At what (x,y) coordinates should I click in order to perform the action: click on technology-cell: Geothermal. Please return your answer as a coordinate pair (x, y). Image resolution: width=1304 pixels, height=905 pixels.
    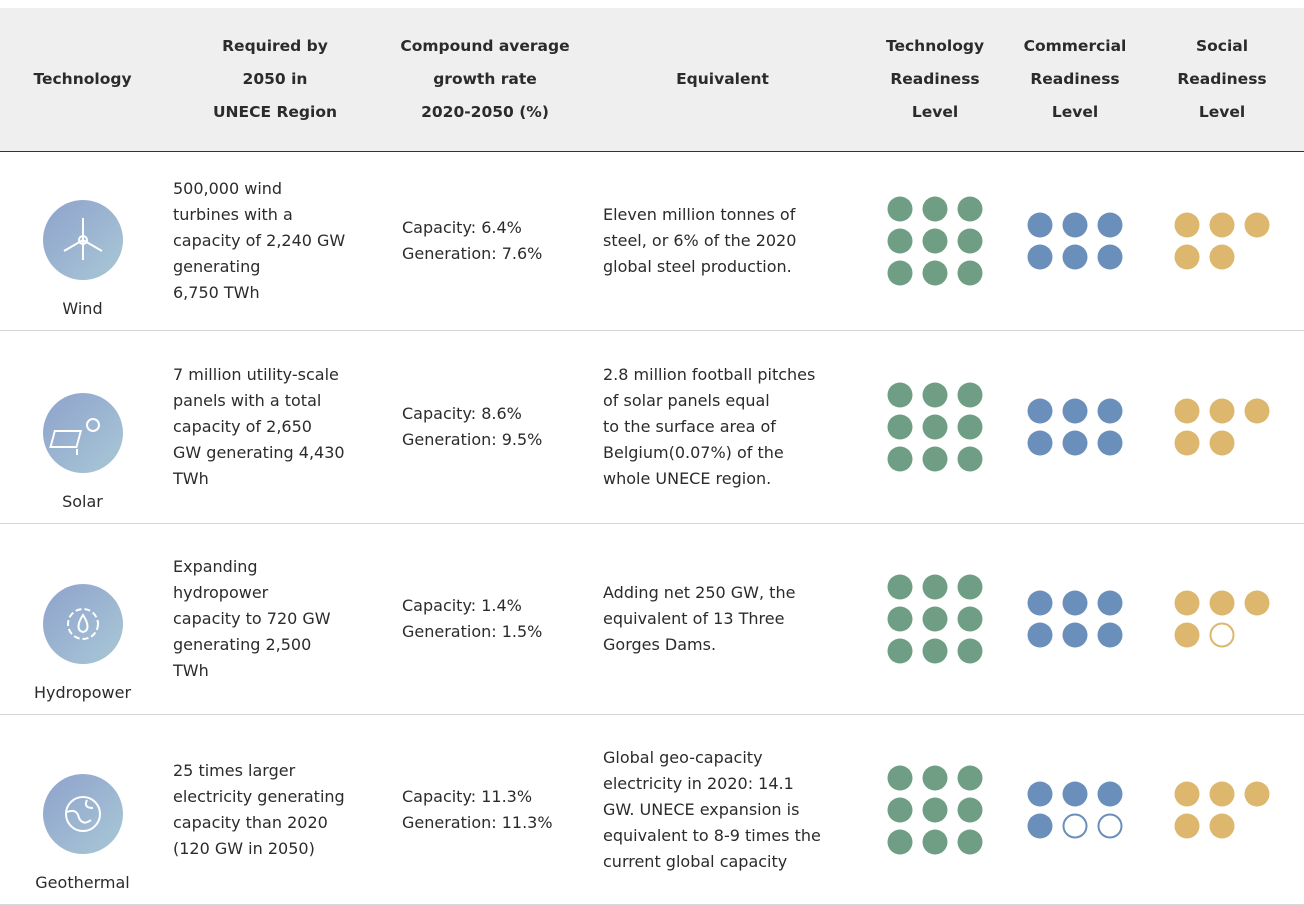
    Looking at the image, I should click on (82, 809).